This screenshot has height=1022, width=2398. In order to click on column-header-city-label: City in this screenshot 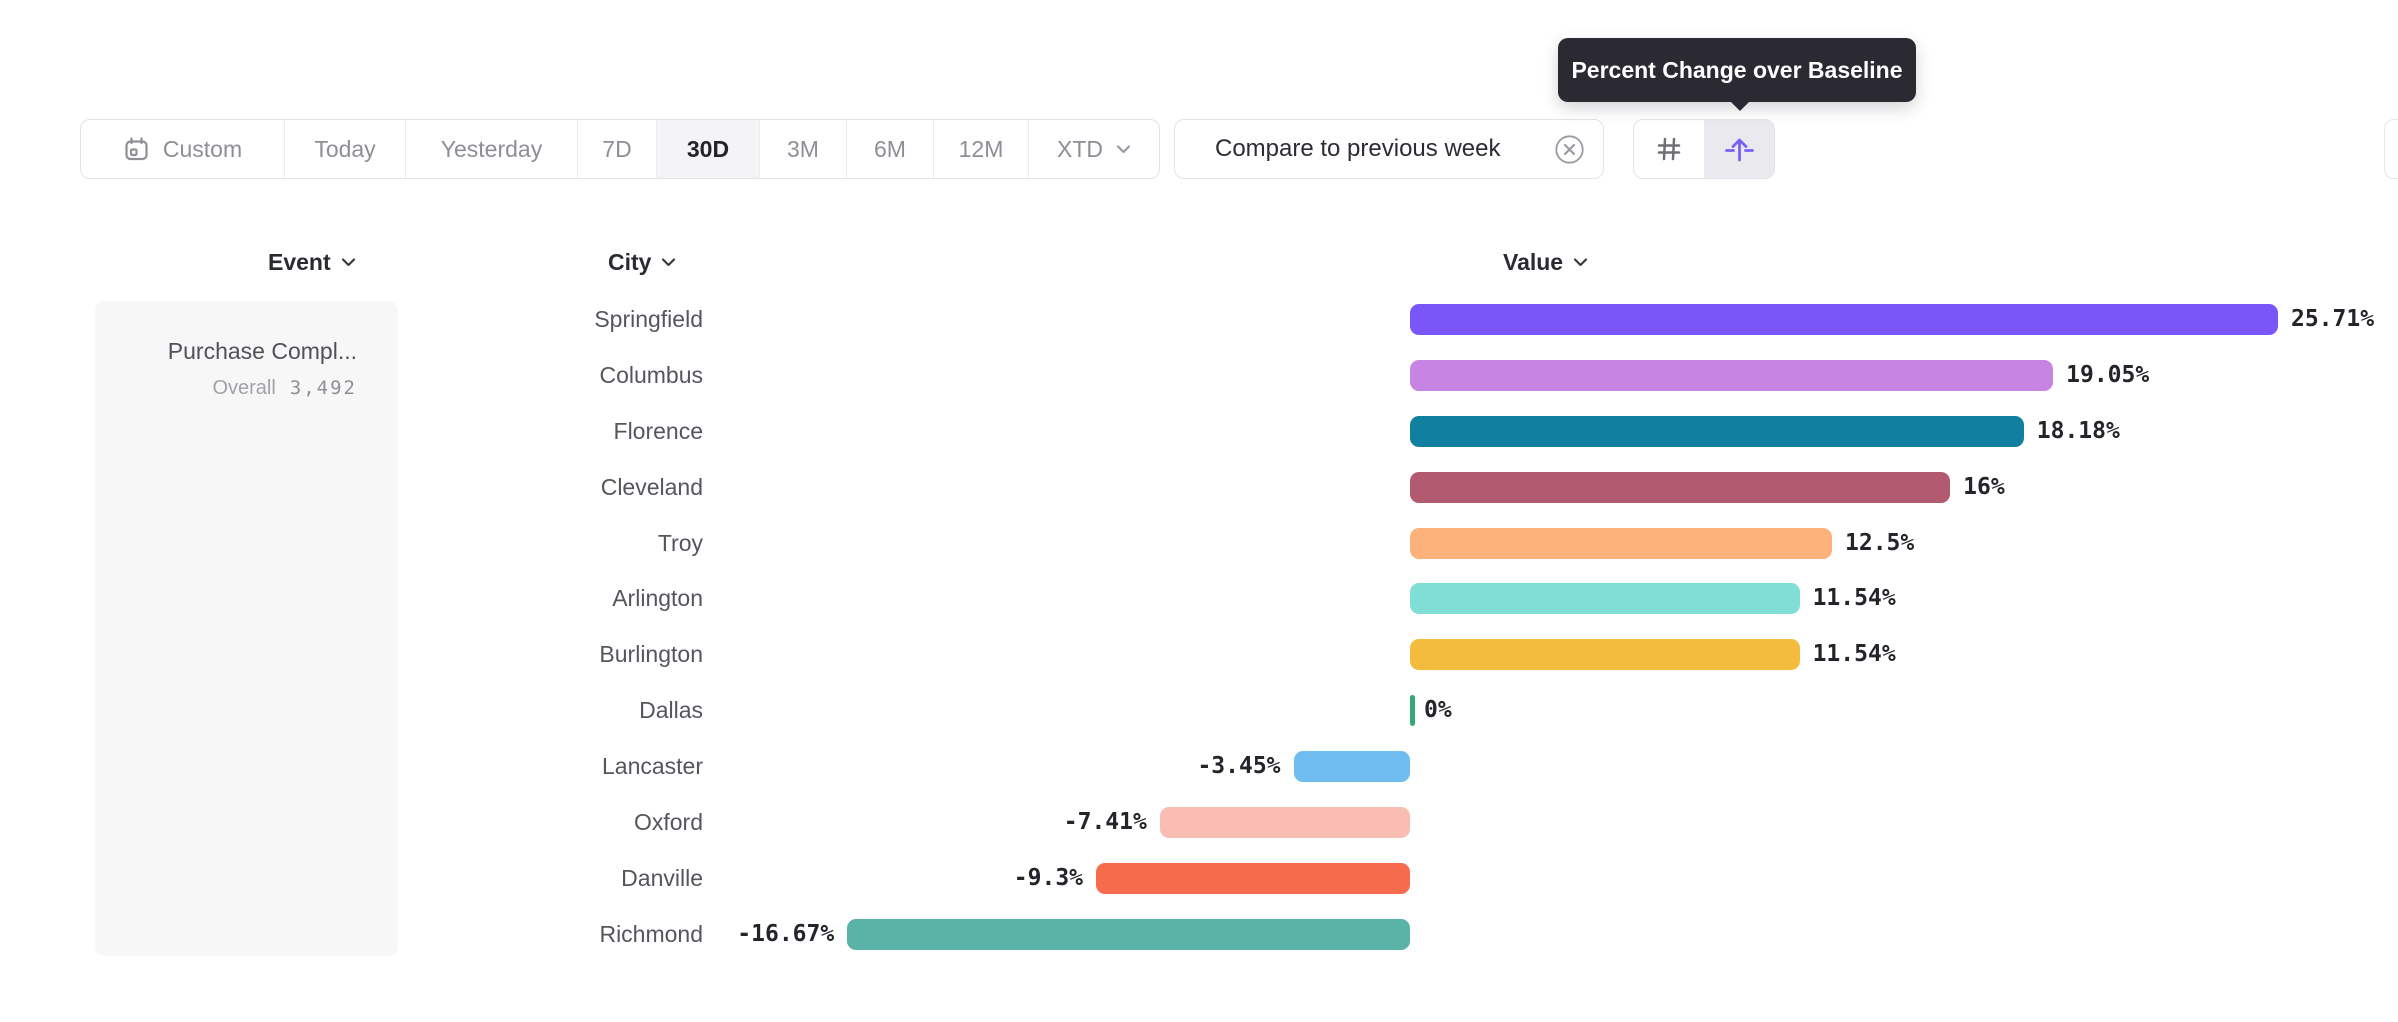, I will do `click(630, 261)`.